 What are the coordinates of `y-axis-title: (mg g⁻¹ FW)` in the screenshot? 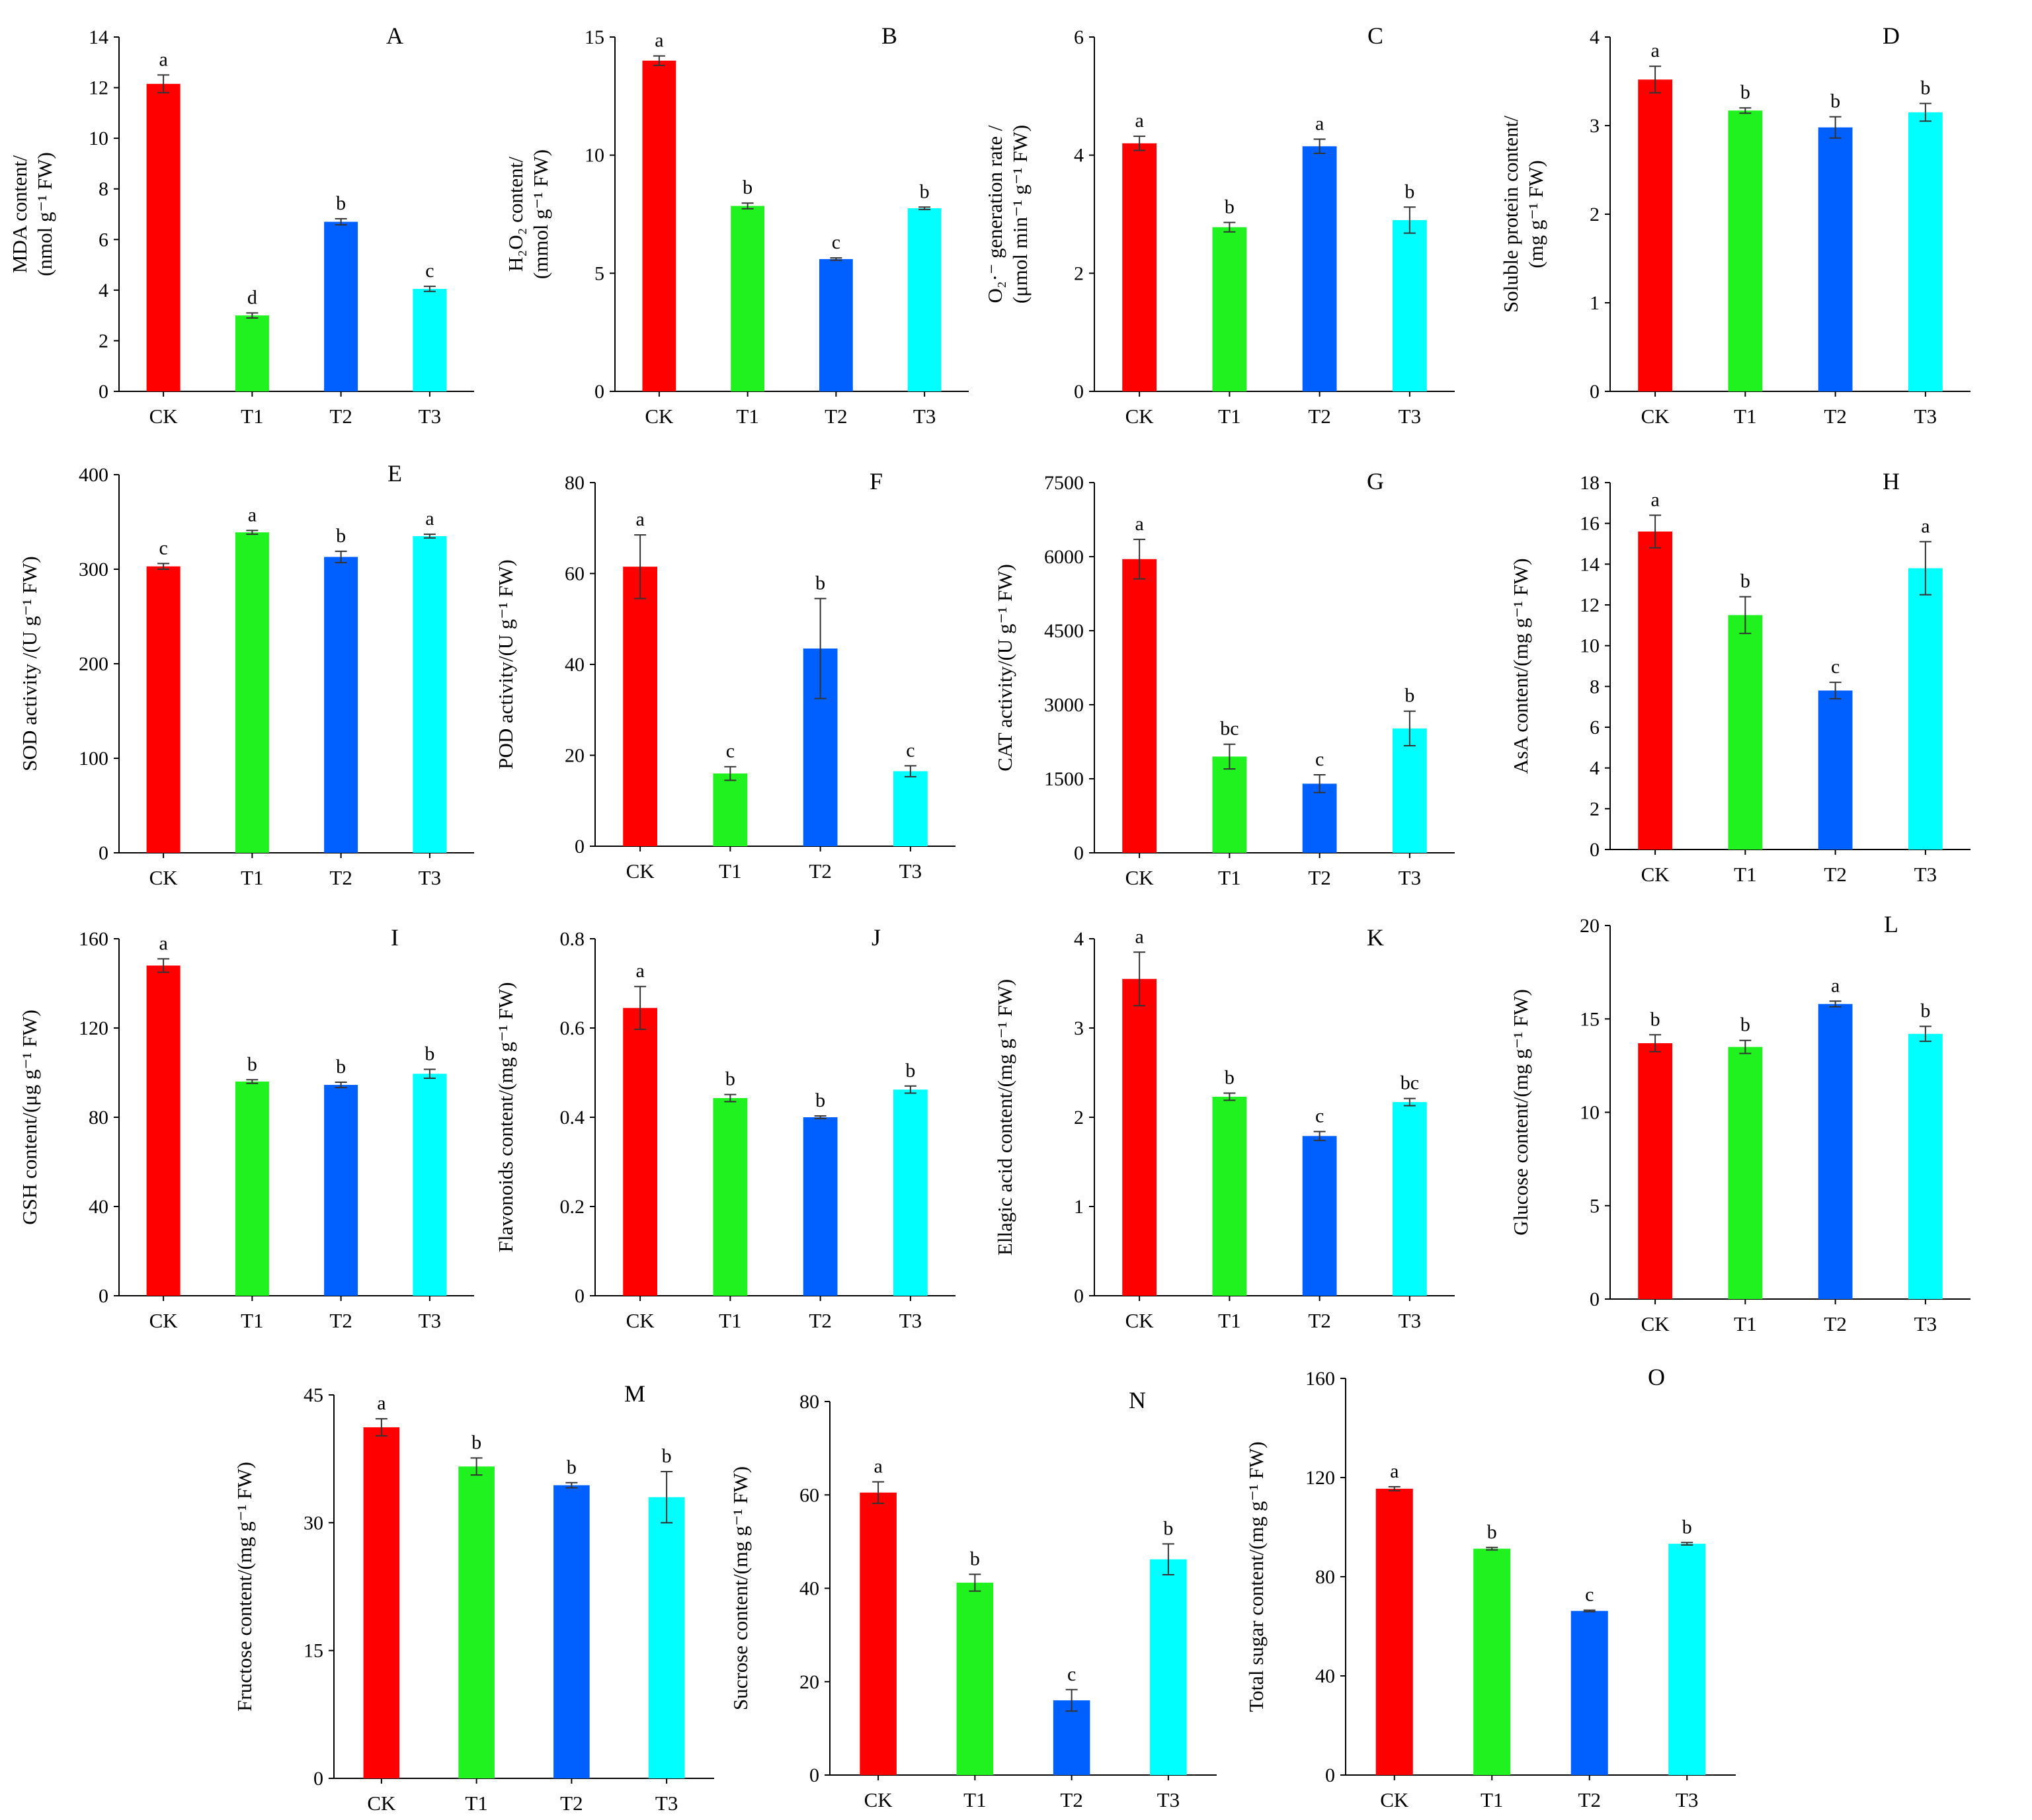 It's located at (1535, 214).